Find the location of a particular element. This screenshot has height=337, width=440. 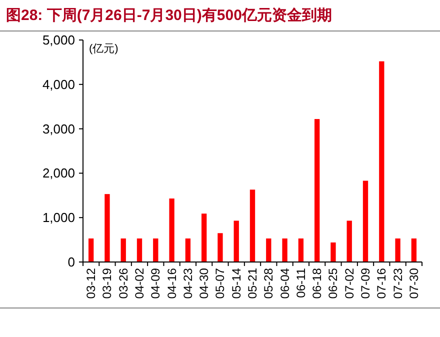

x-tick-label: 05-21 is located at coordinates (253, 283).